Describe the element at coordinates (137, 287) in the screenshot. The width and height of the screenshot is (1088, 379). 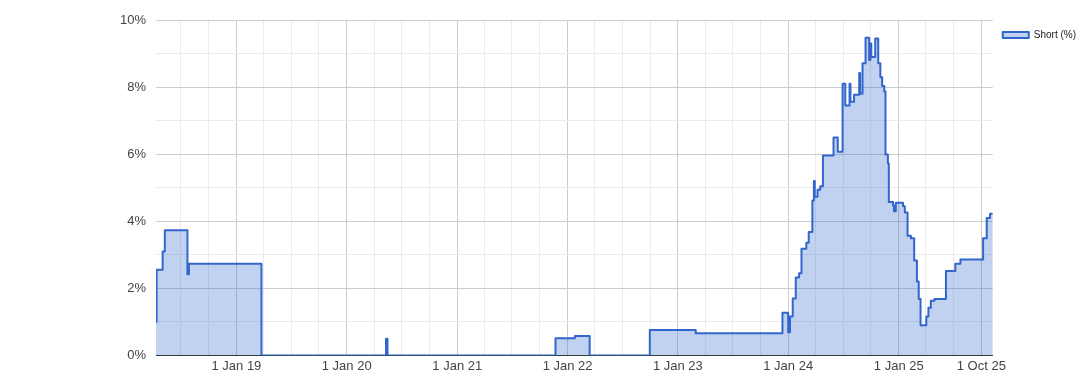
I see `y-tick-label: 2%` at that location.